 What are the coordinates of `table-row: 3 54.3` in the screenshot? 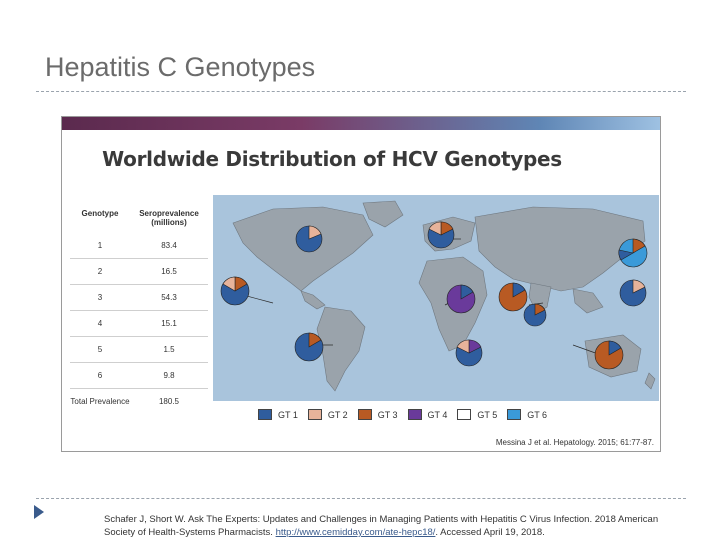 It's located at (139, 298).